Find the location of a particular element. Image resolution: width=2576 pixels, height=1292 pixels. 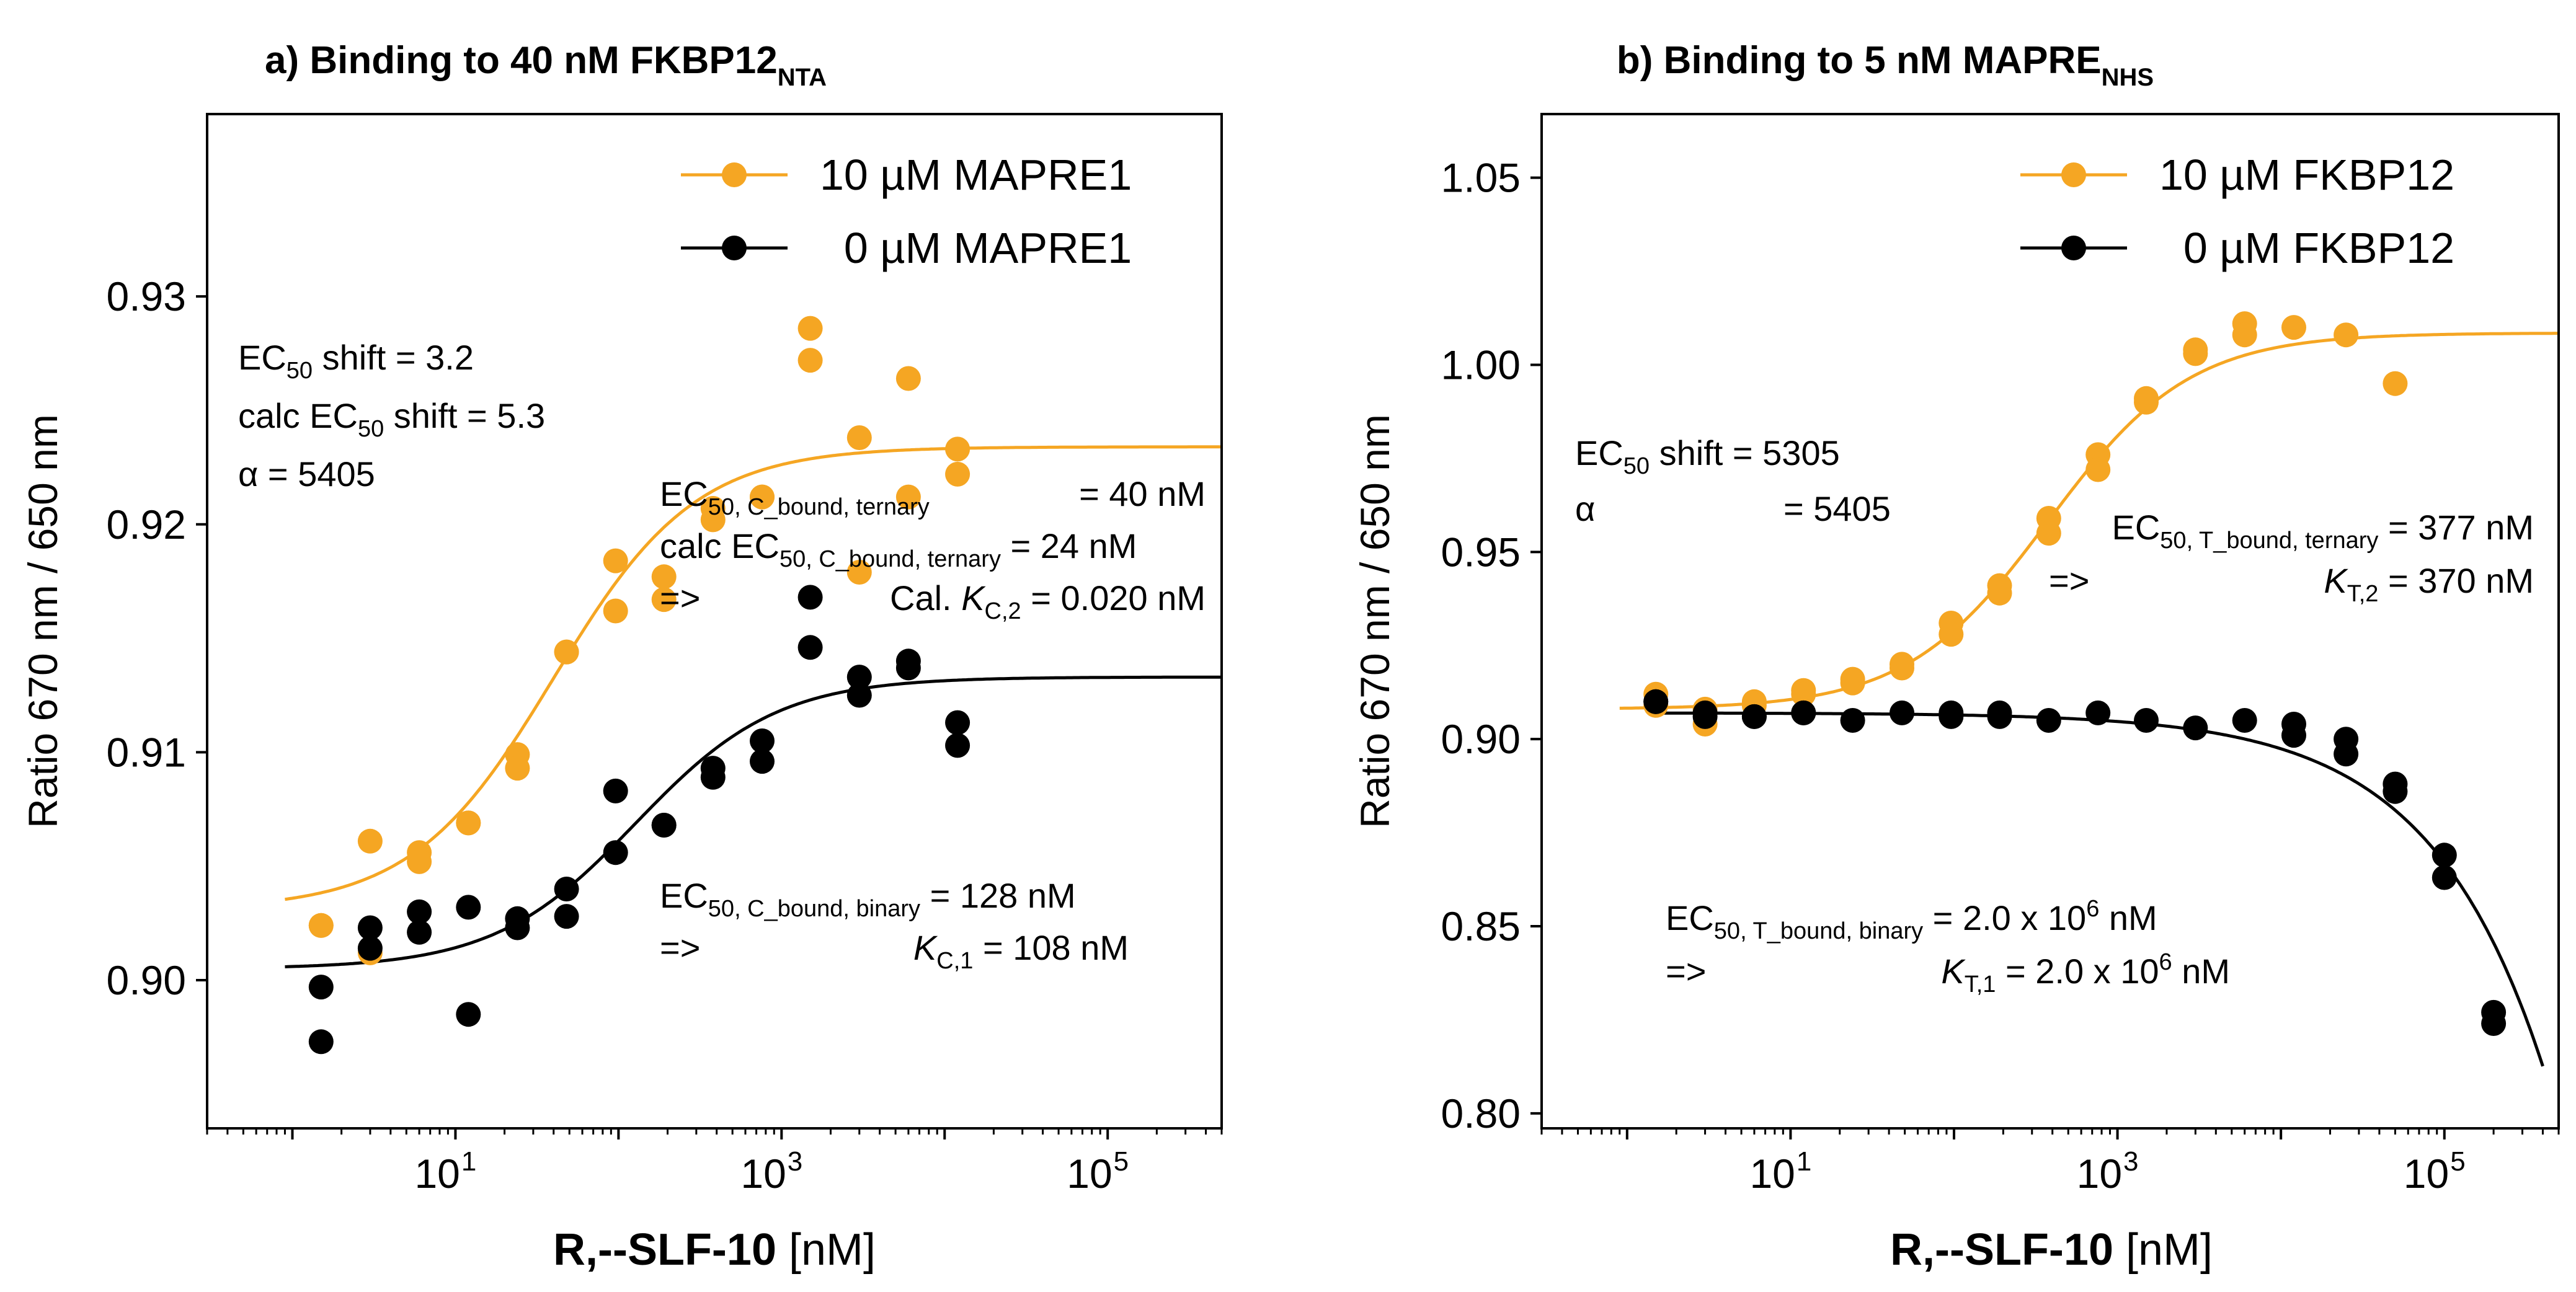

x-tick-label: 10¹ is located at coordinates (445, 1171).